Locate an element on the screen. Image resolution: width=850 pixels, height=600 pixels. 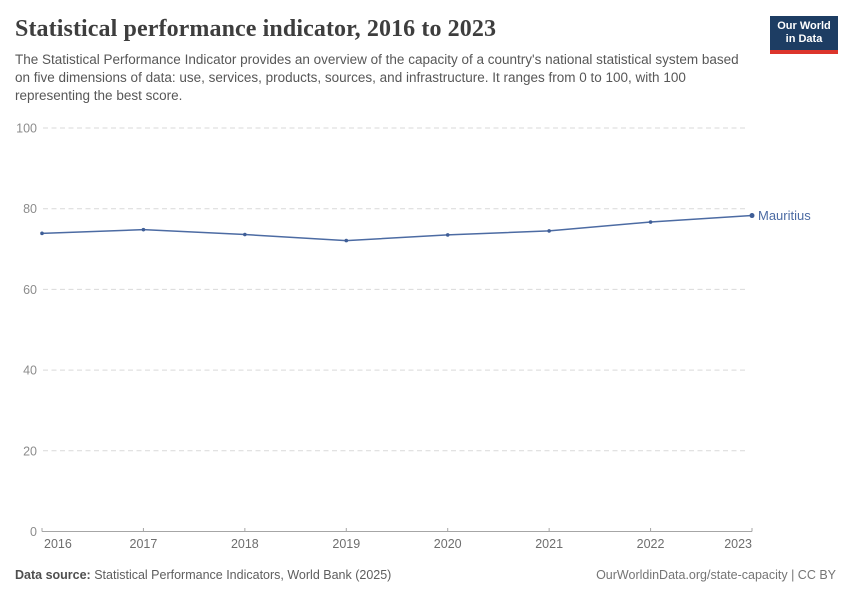
data-point-2016 is located at coordinates (42, 233).